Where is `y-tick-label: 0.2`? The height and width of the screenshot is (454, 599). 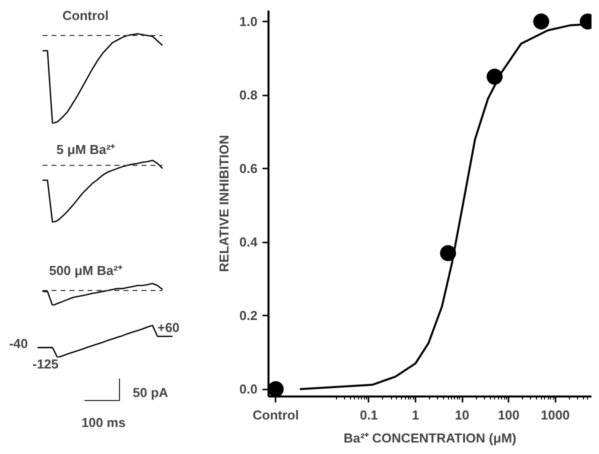
y-tick-label: 0.2 is located at coordinates (248, 316).